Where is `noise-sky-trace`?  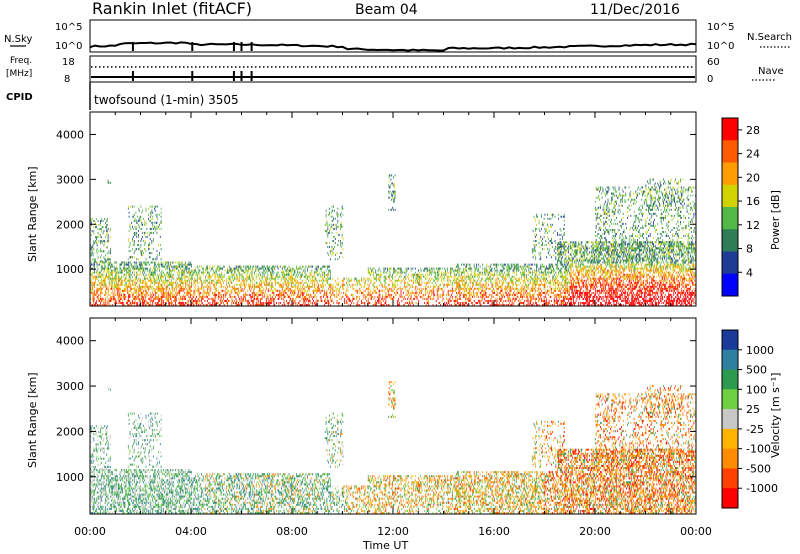
noise-sky-trace is located at coordinates (393, 46).